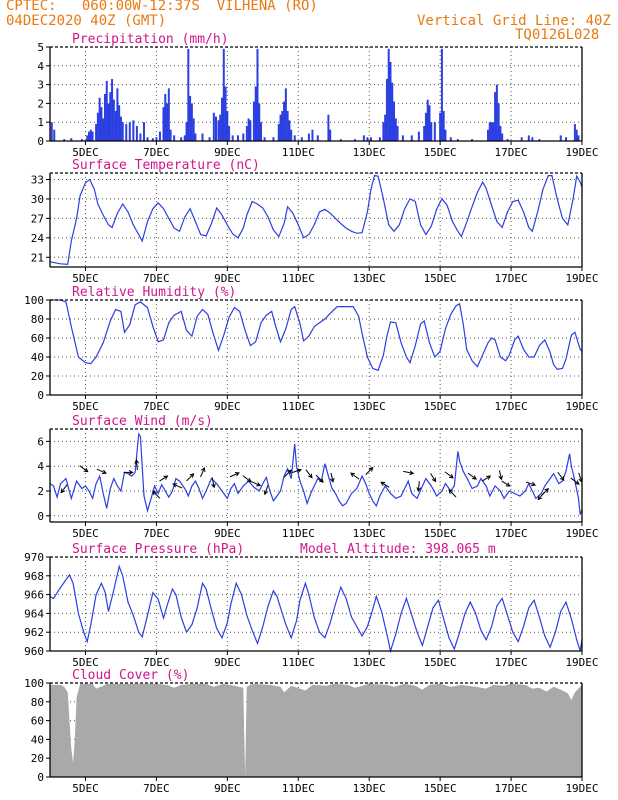 The image size is (618, 800). What do you see at coordinates (440, 406) in the screenshot?
I see `humidity-xtick-label: 15DEC` at bounding box center [440, 406].